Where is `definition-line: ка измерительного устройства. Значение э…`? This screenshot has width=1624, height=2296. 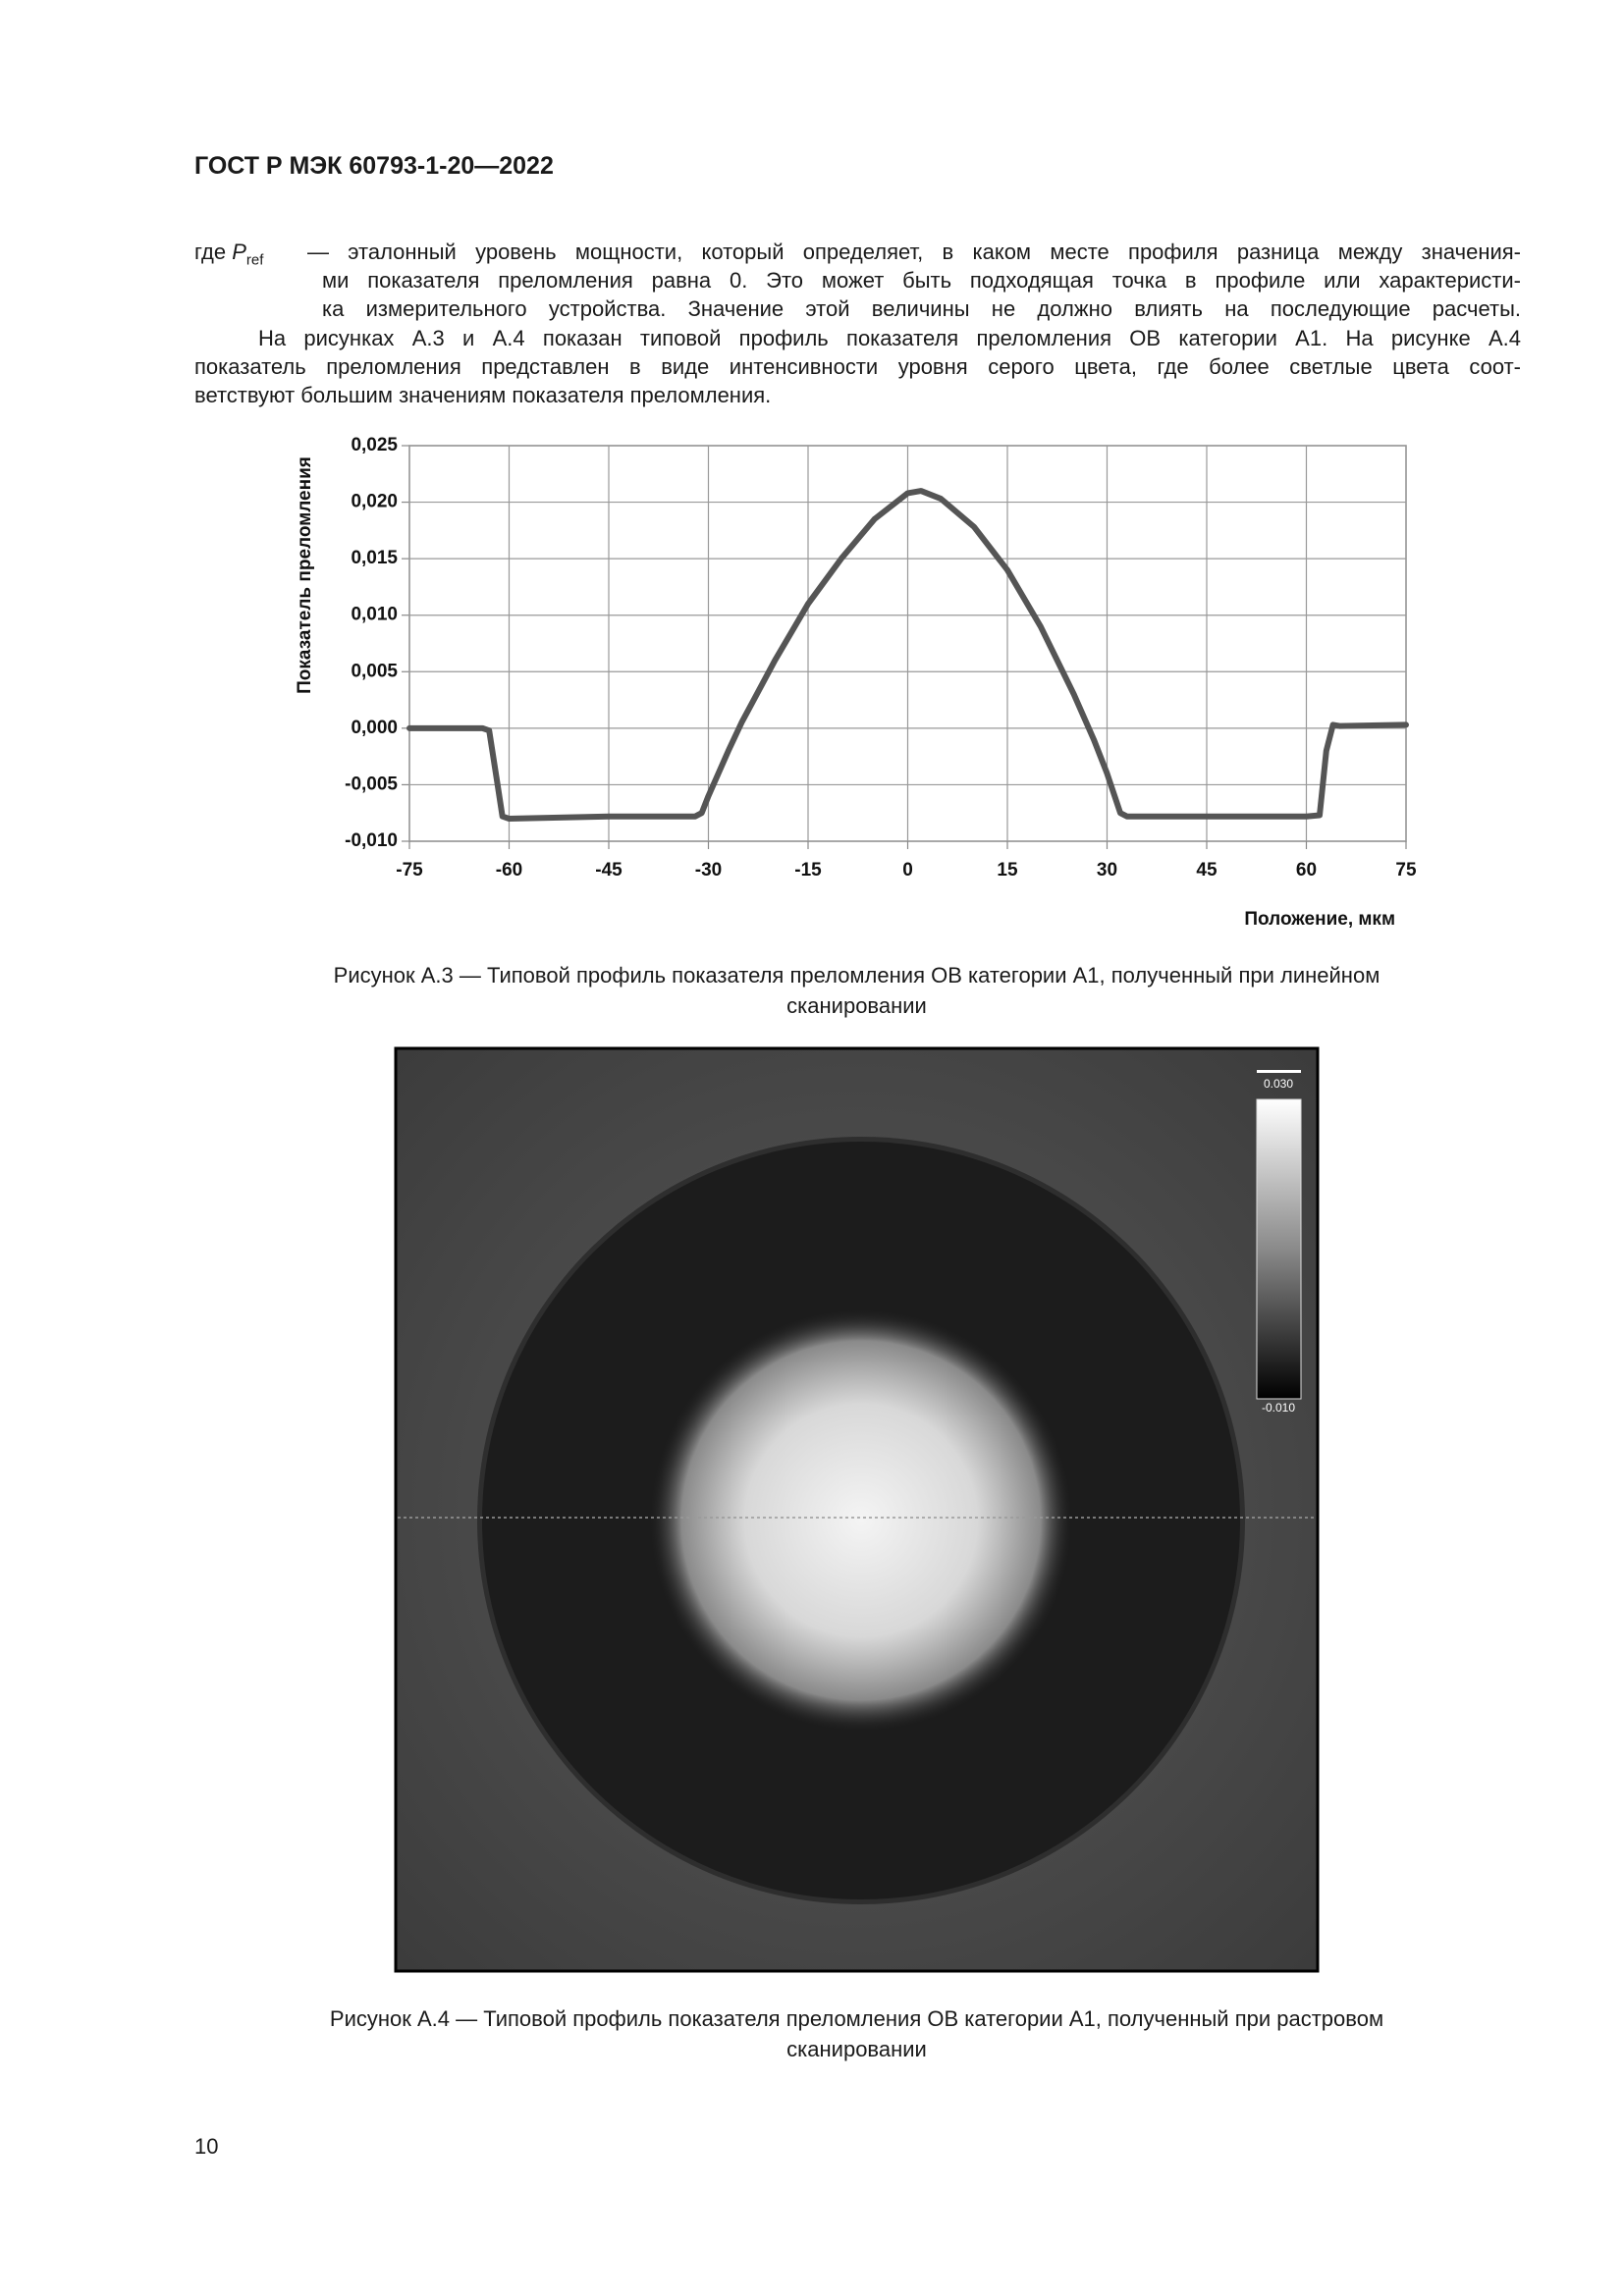
definition-line: ка измерительного устройства. Значение э… is located at coordinates (921, 308).